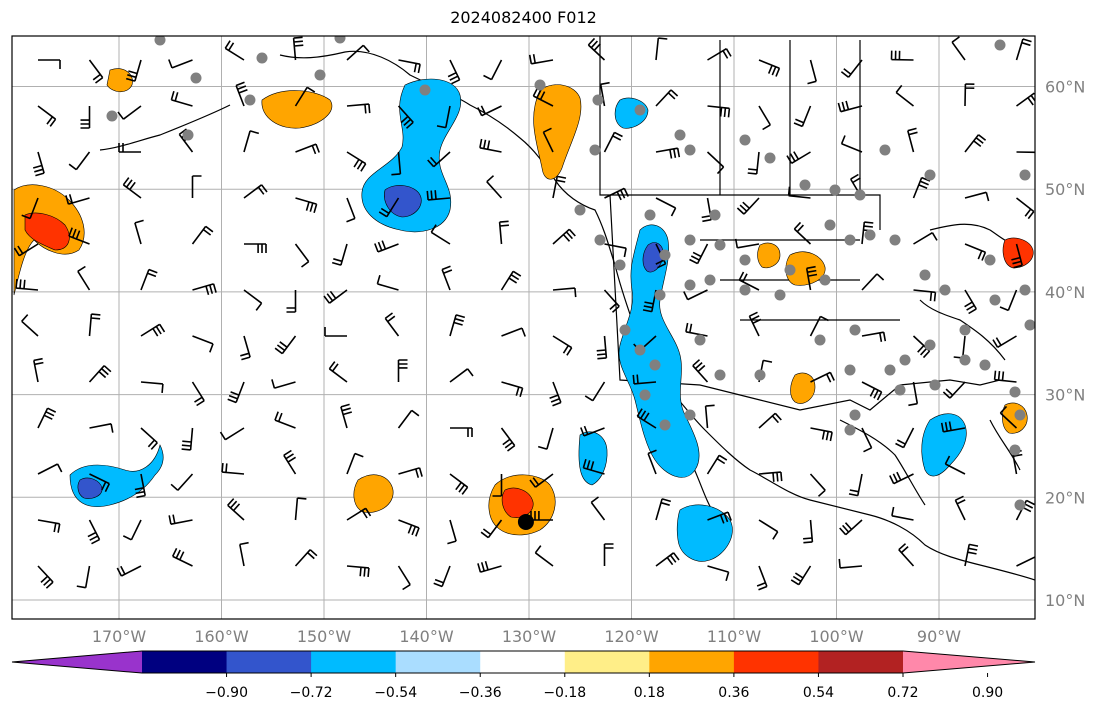 This screenshot has width=1105, height=712. Describe the element at coordinates (969, 662) in the screenshot. I see `colorbar-extend-high` at that location.